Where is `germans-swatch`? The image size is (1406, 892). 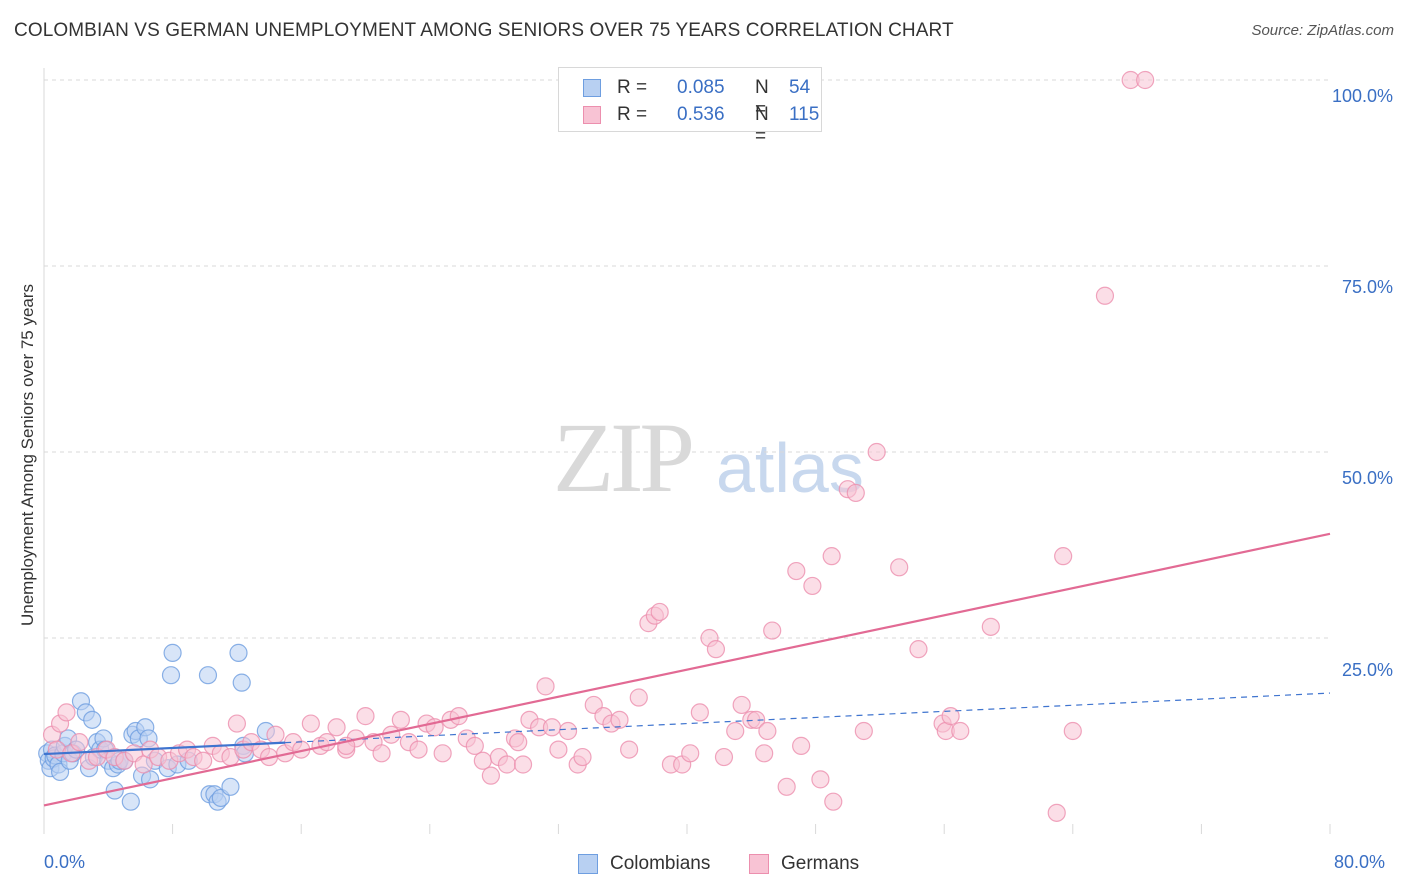
germans-swatch is located at coordinates (592, 115).